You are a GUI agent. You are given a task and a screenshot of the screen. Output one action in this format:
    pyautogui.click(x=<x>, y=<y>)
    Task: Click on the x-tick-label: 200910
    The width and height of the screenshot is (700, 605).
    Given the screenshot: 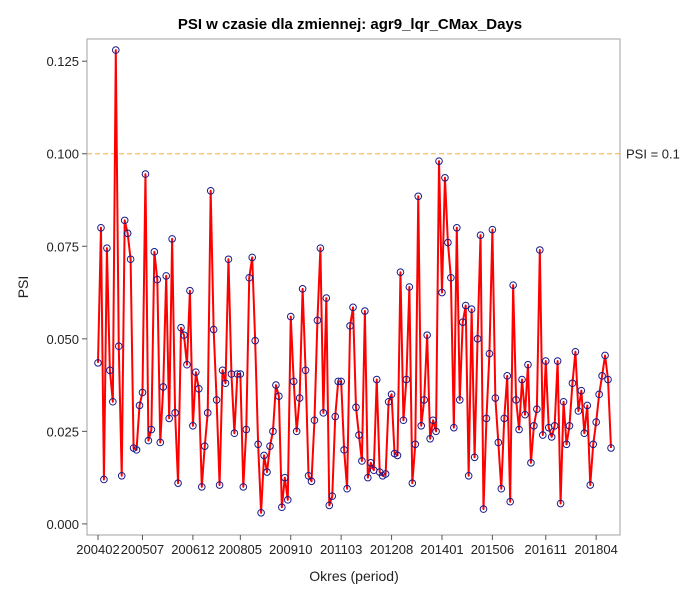 What is the action you would take?
    pyautogui.click(x=290, y=549)
    